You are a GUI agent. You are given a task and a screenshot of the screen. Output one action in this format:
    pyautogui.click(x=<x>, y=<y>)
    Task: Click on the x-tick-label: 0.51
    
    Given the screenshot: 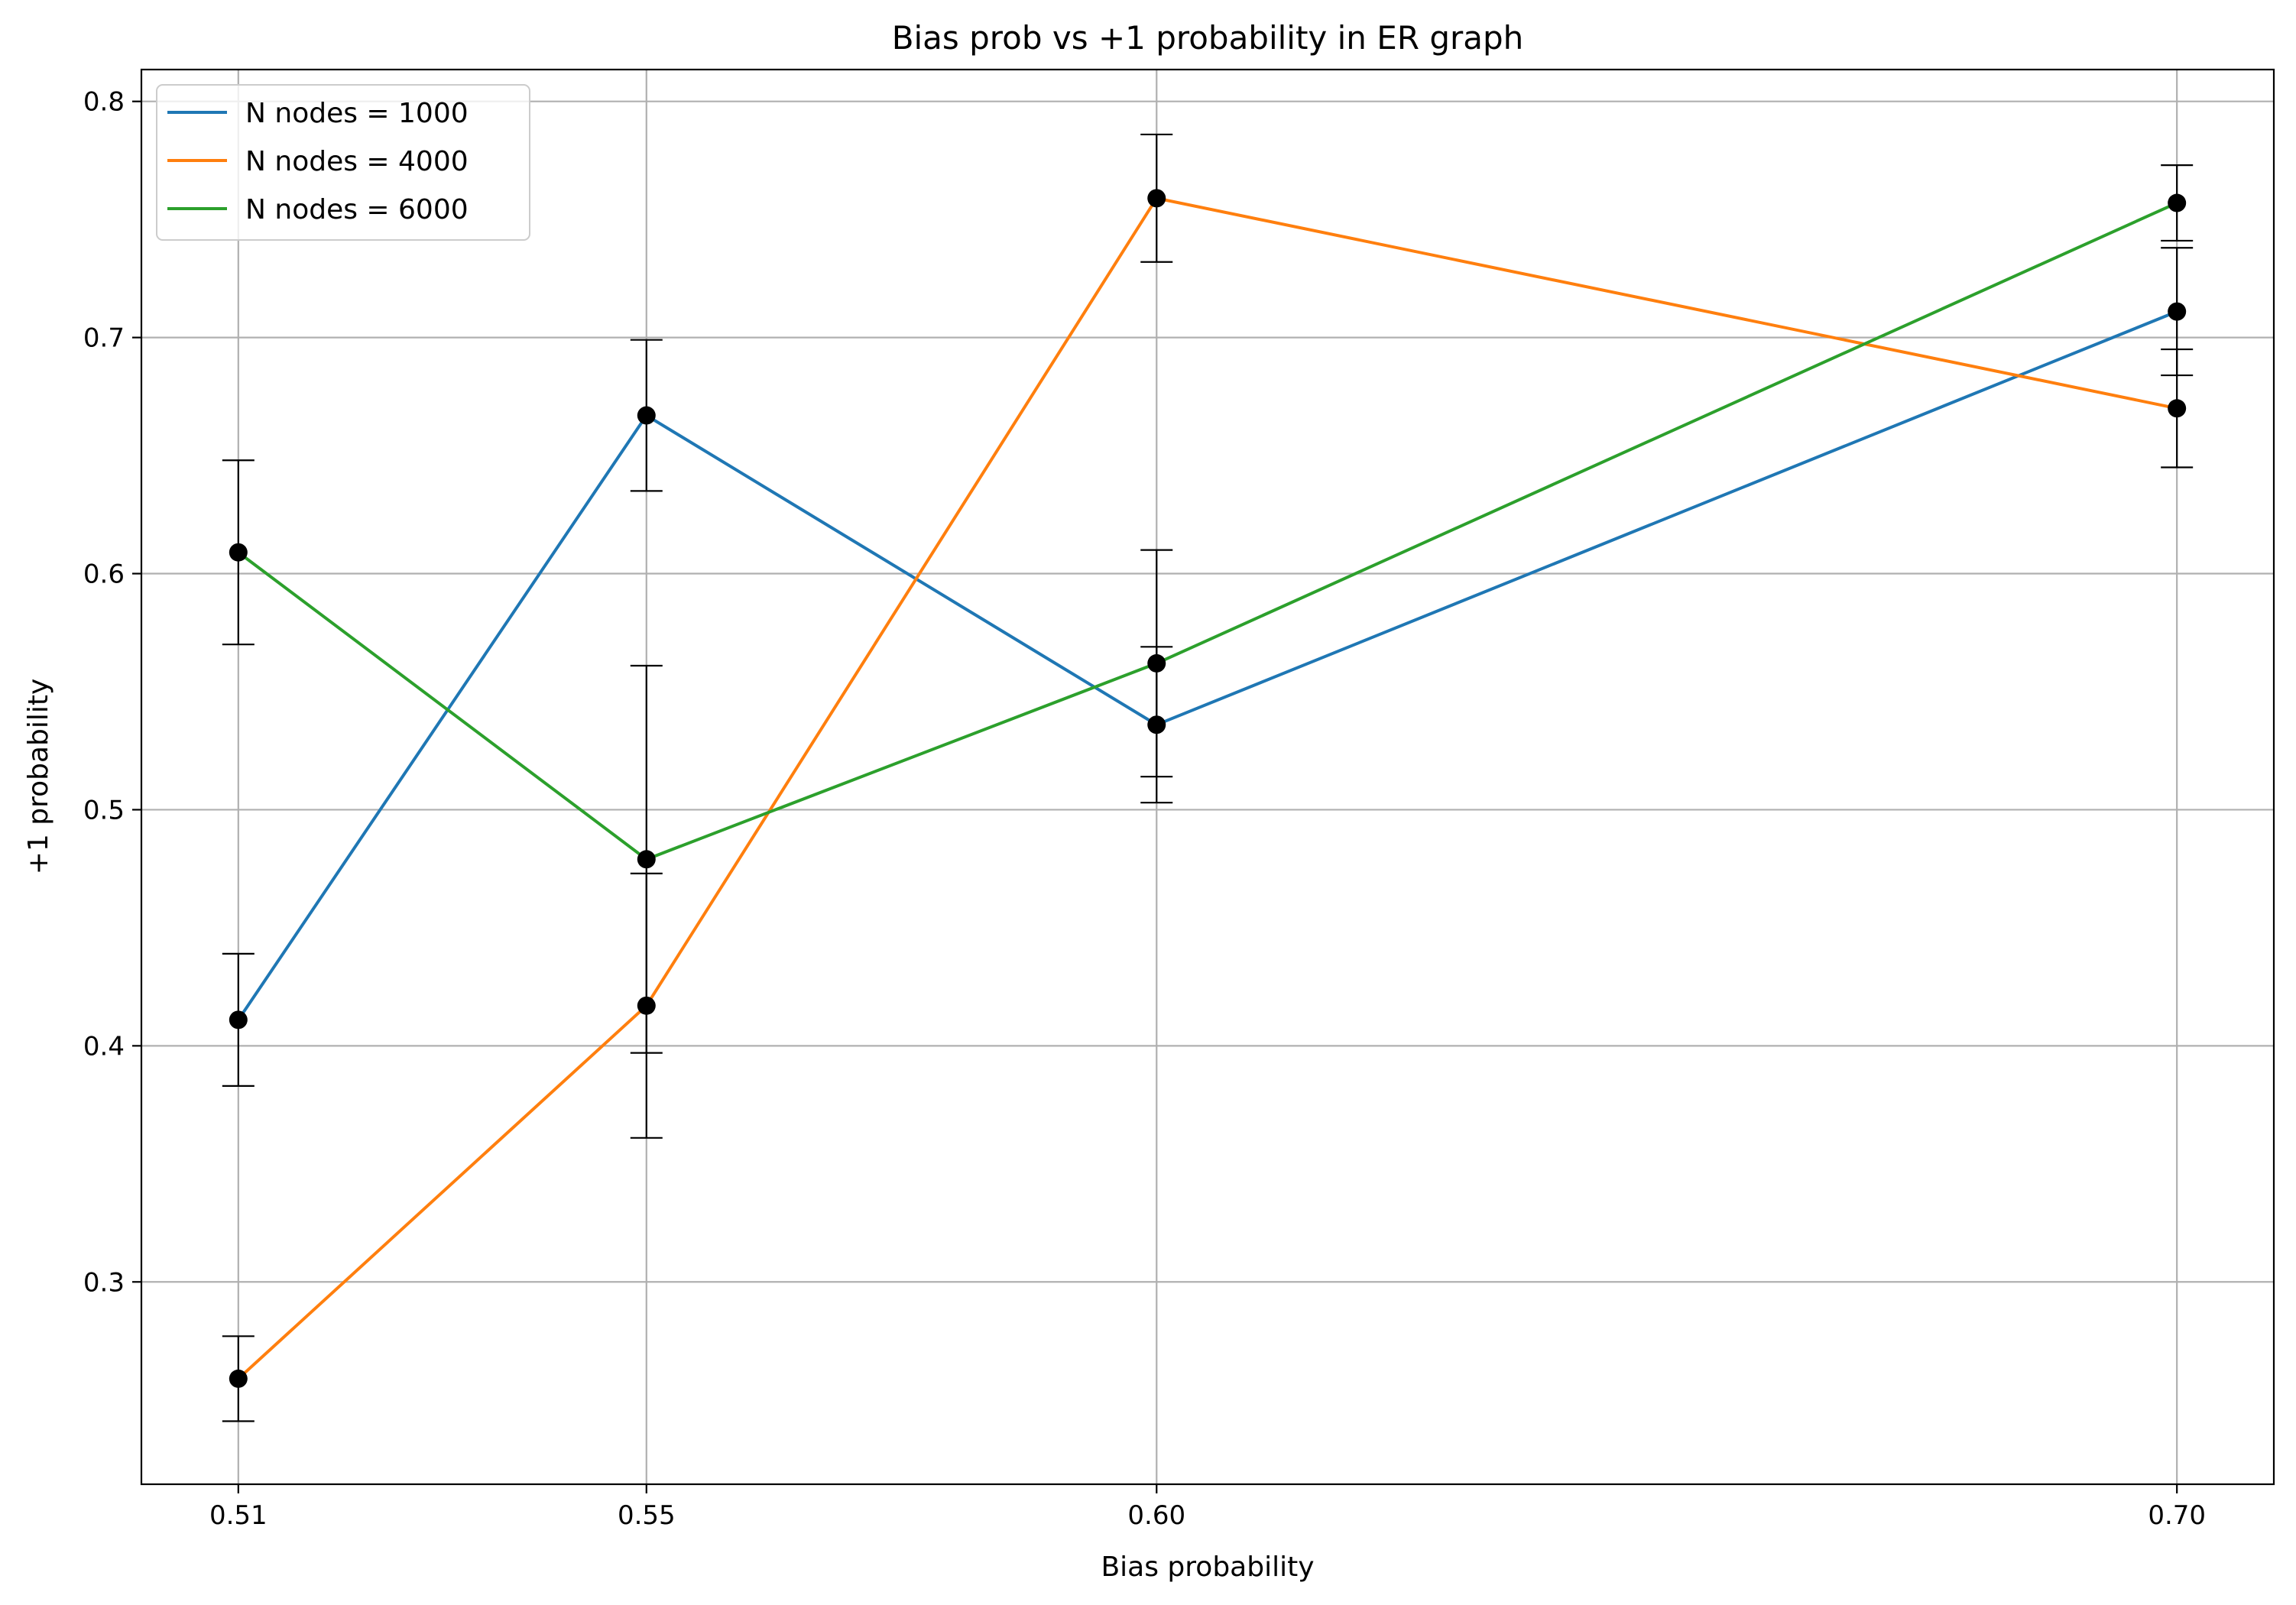 What is the action you would take?
    pyautogui.click(x=239, y=1515)
    